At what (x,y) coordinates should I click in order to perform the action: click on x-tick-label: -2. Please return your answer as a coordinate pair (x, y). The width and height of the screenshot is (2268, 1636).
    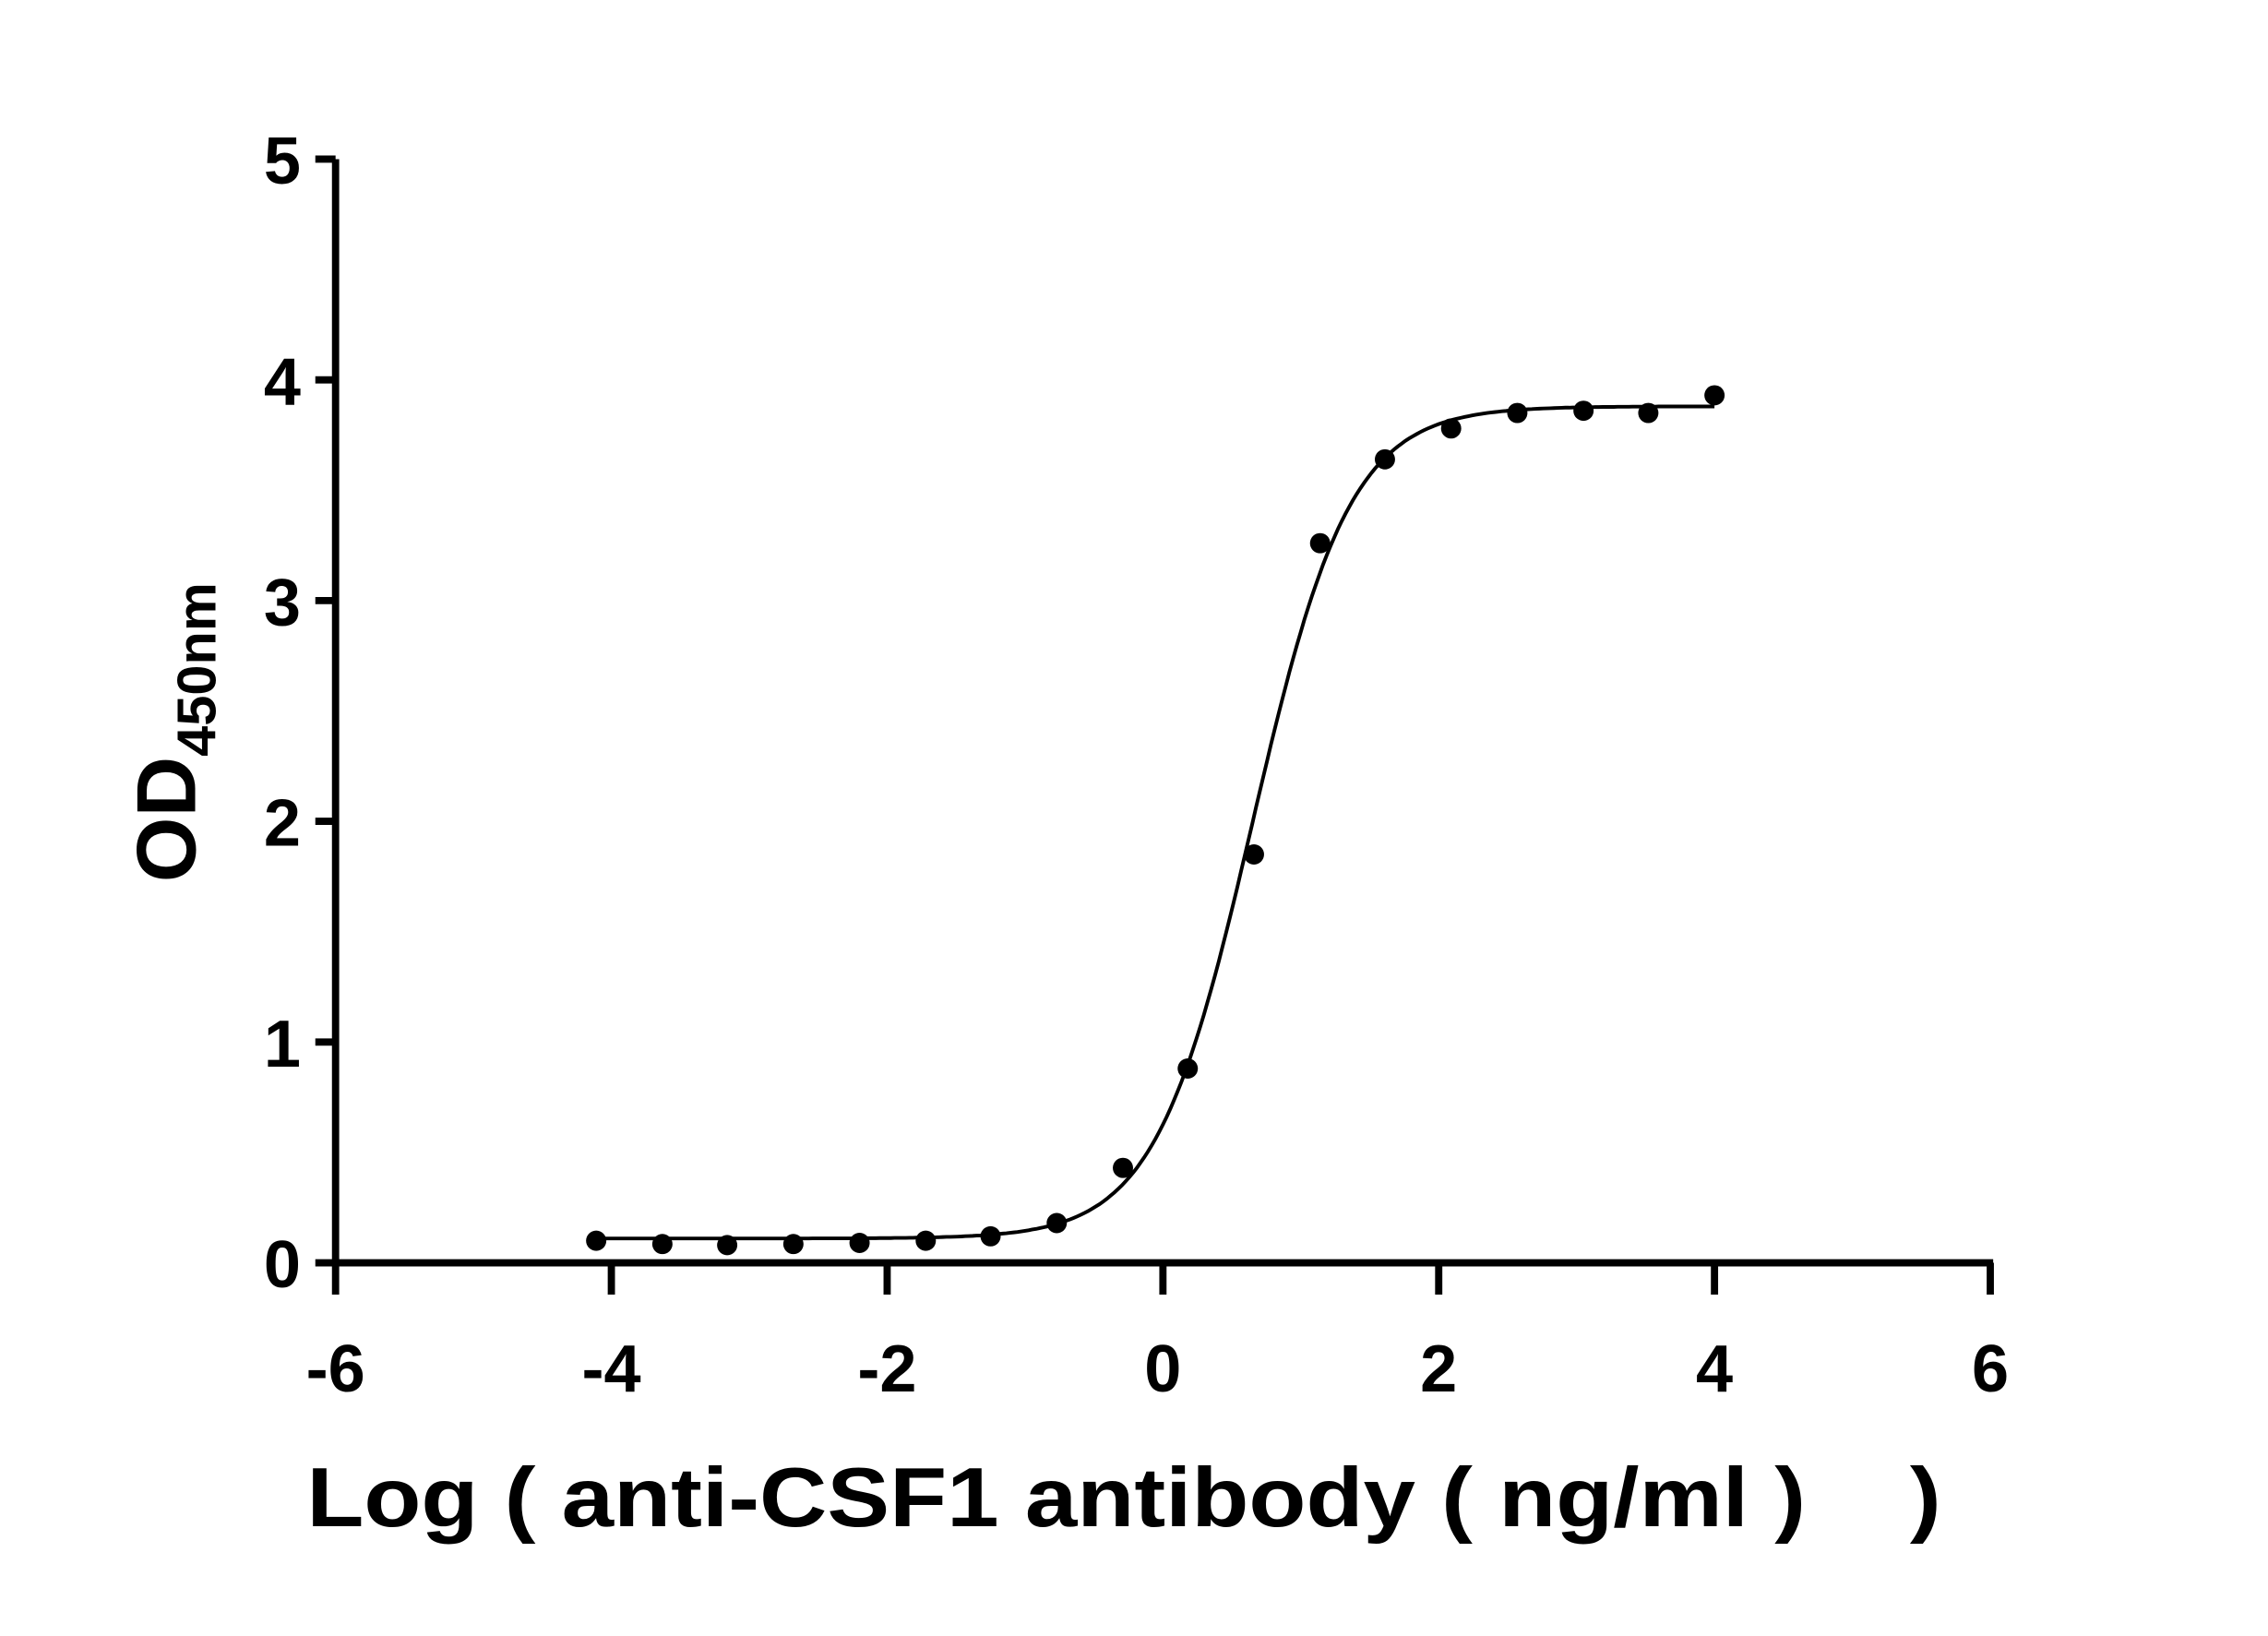
    Looking at the image, I should click on (886, 1369).